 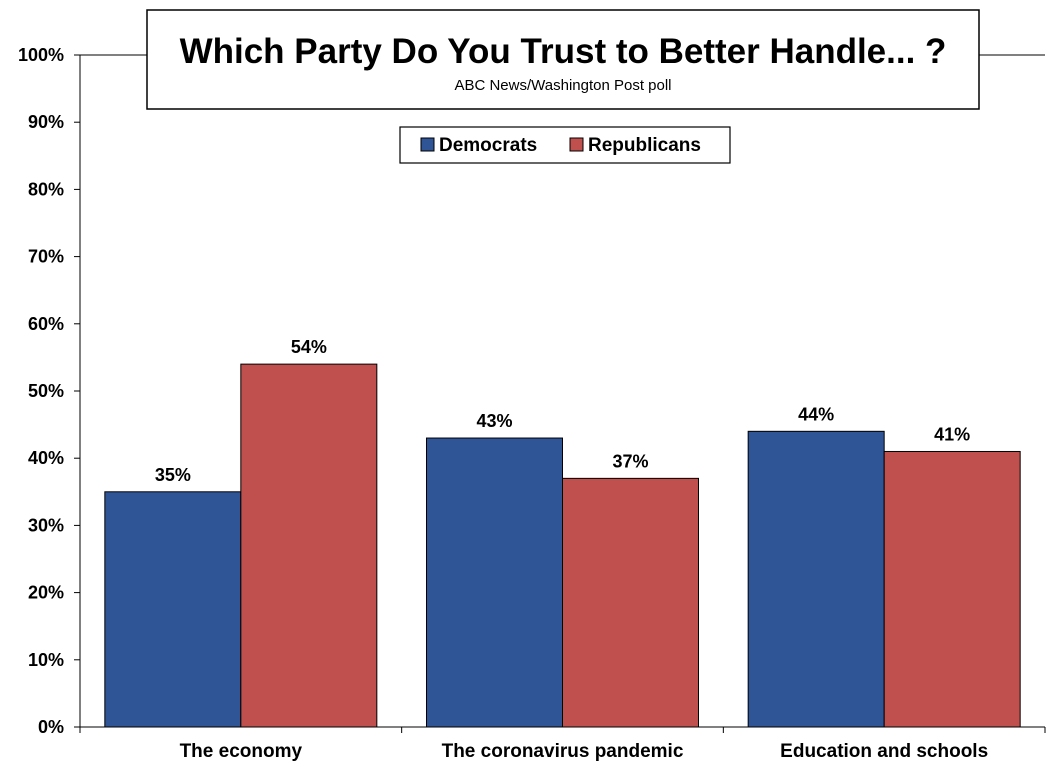 I want to click on legend-label-democrats: Democrats, so click(x=488, y=145).